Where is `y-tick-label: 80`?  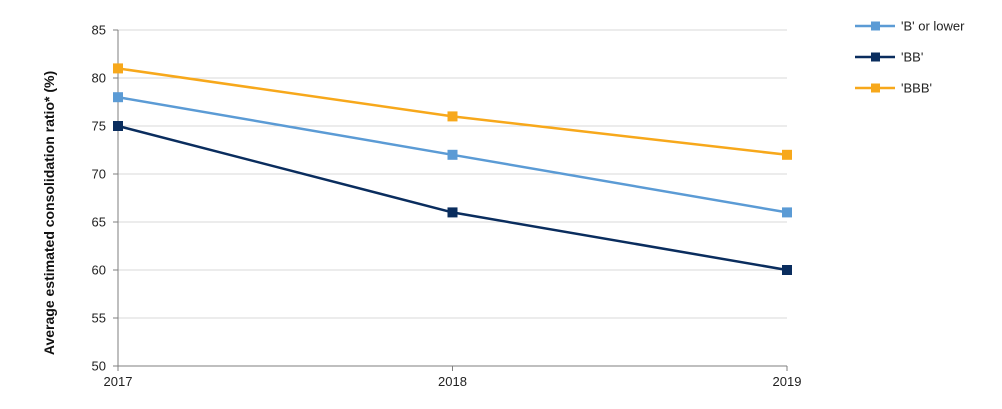 y-tick-label: 80 is located at coordinates (99, 78).